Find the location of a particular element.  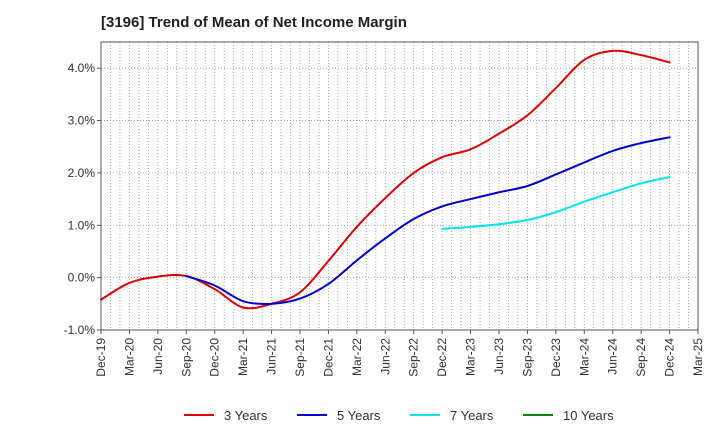

legend-item-5-years: 5 Years is located at coordinates (339, 415).